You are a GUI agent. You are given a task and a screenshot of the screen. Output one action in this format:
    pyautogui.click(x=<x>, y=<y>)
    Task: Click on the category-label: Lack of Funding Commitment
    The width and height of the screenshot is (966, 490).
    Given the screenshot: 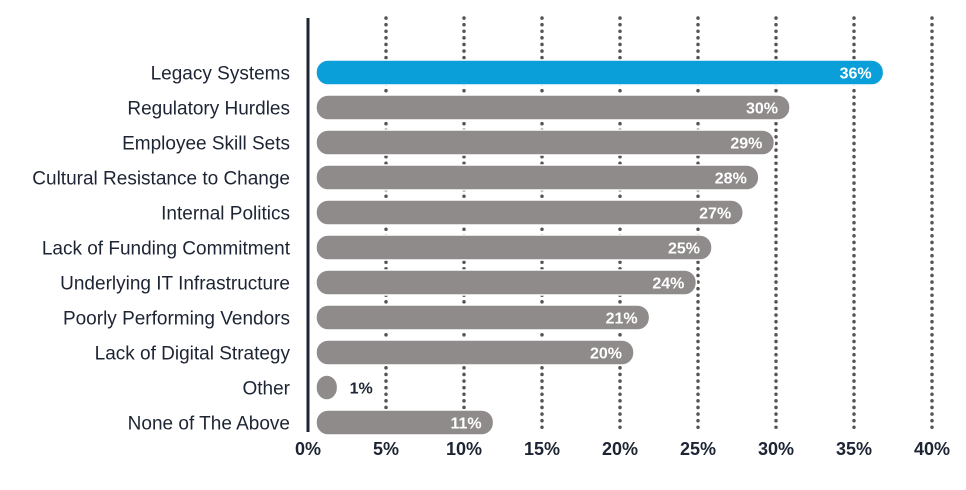 What is the action you would take?
    pyautogui.click(x=166, y=249)
    